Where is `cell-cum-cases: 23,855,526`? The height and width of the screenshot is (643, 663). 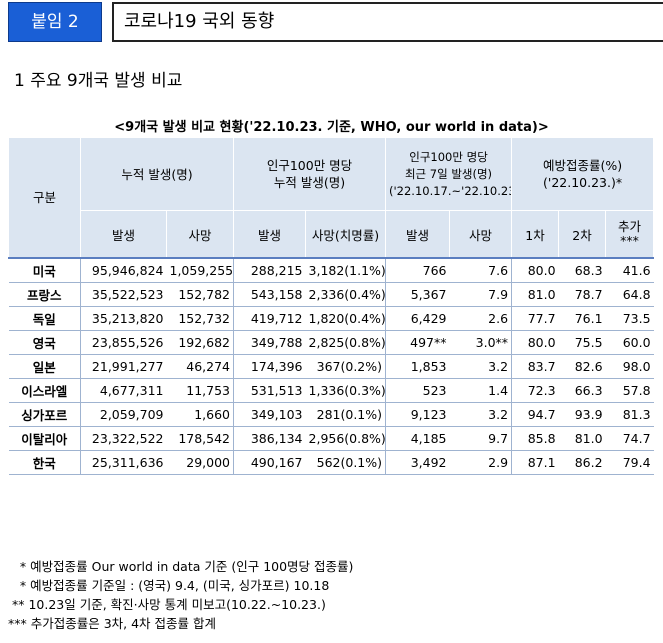 cell-cum-cases: 23,855,526 is located at coordinates (123, 342).